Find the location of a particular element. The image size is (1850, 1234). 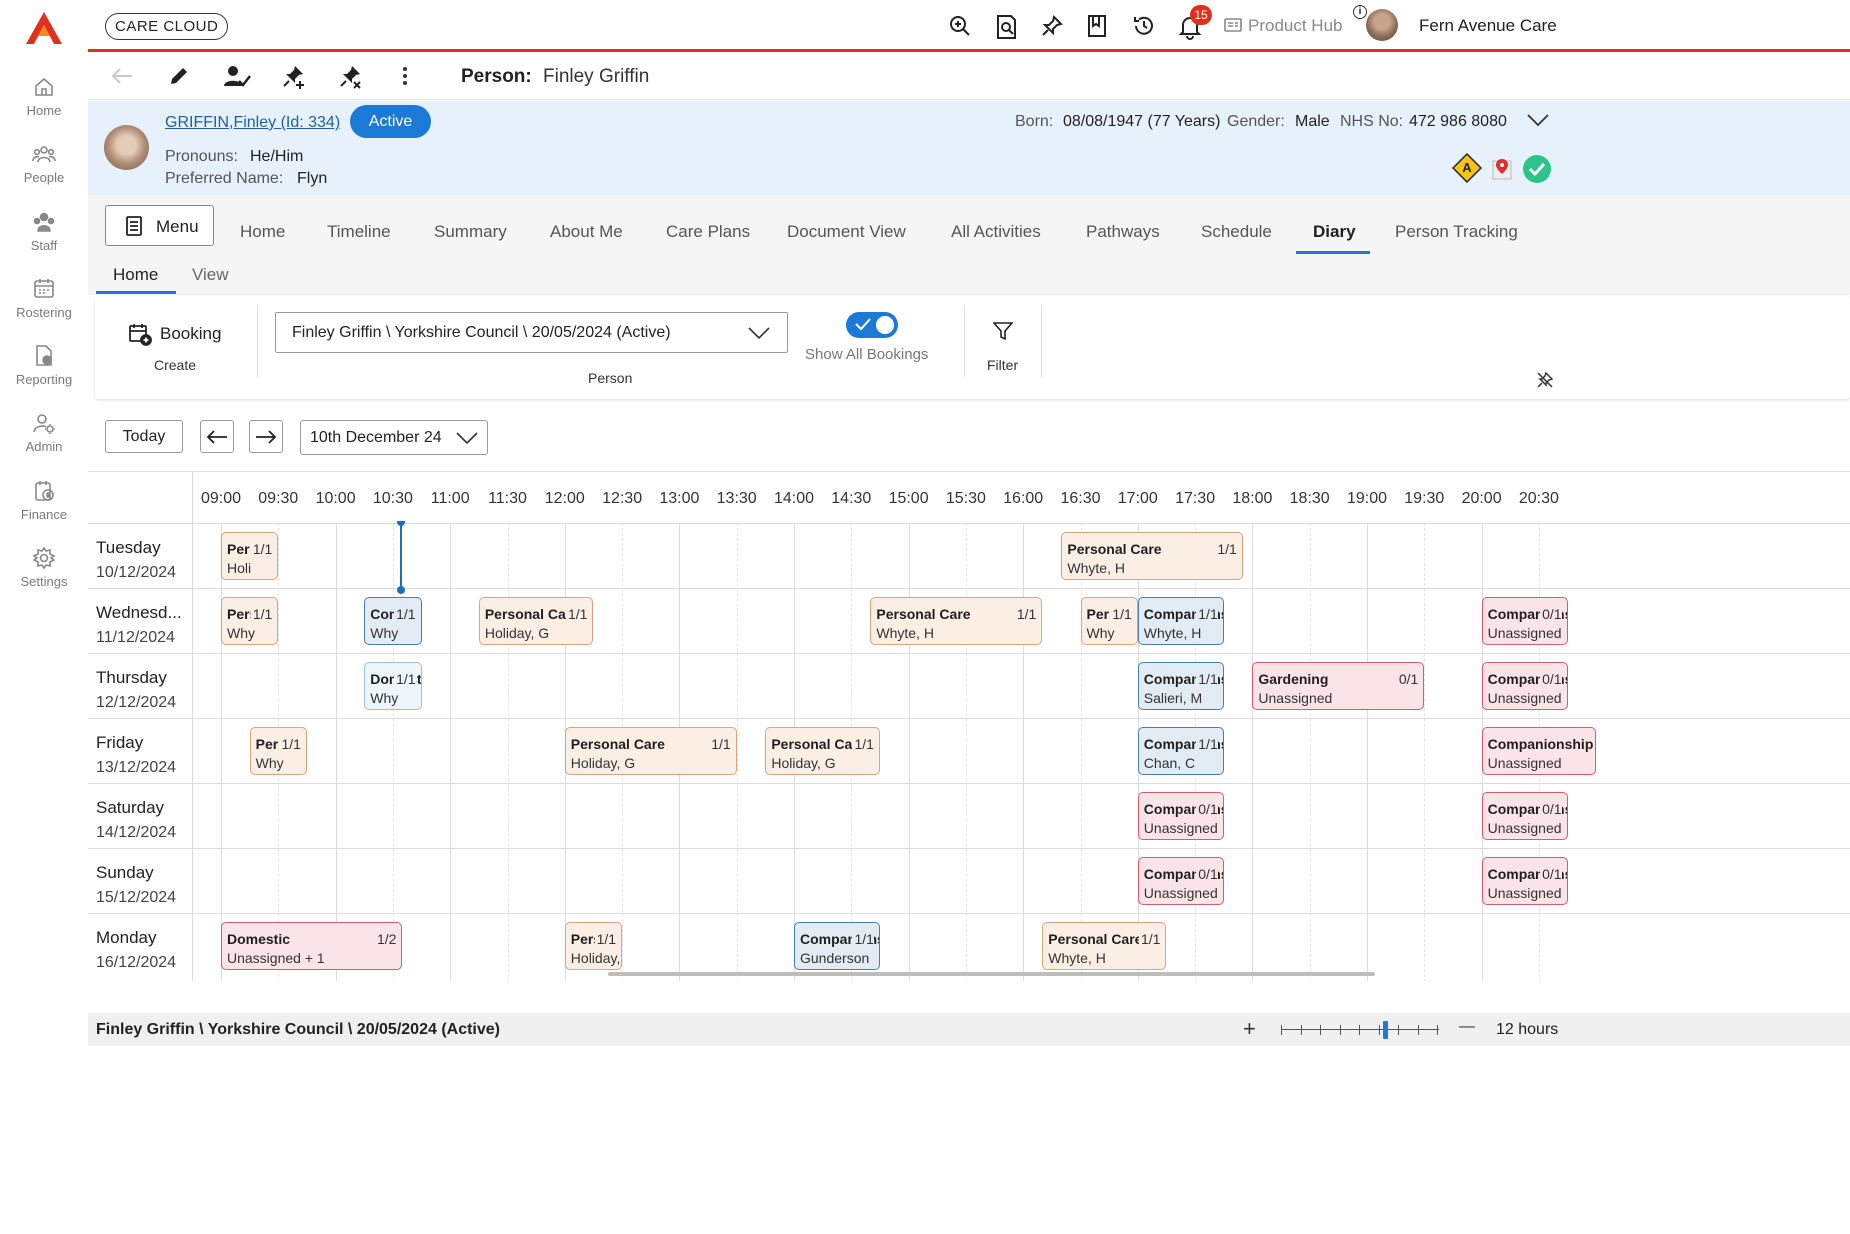

sidebar-item-staff: Staff is located at coordinates (44, 231).